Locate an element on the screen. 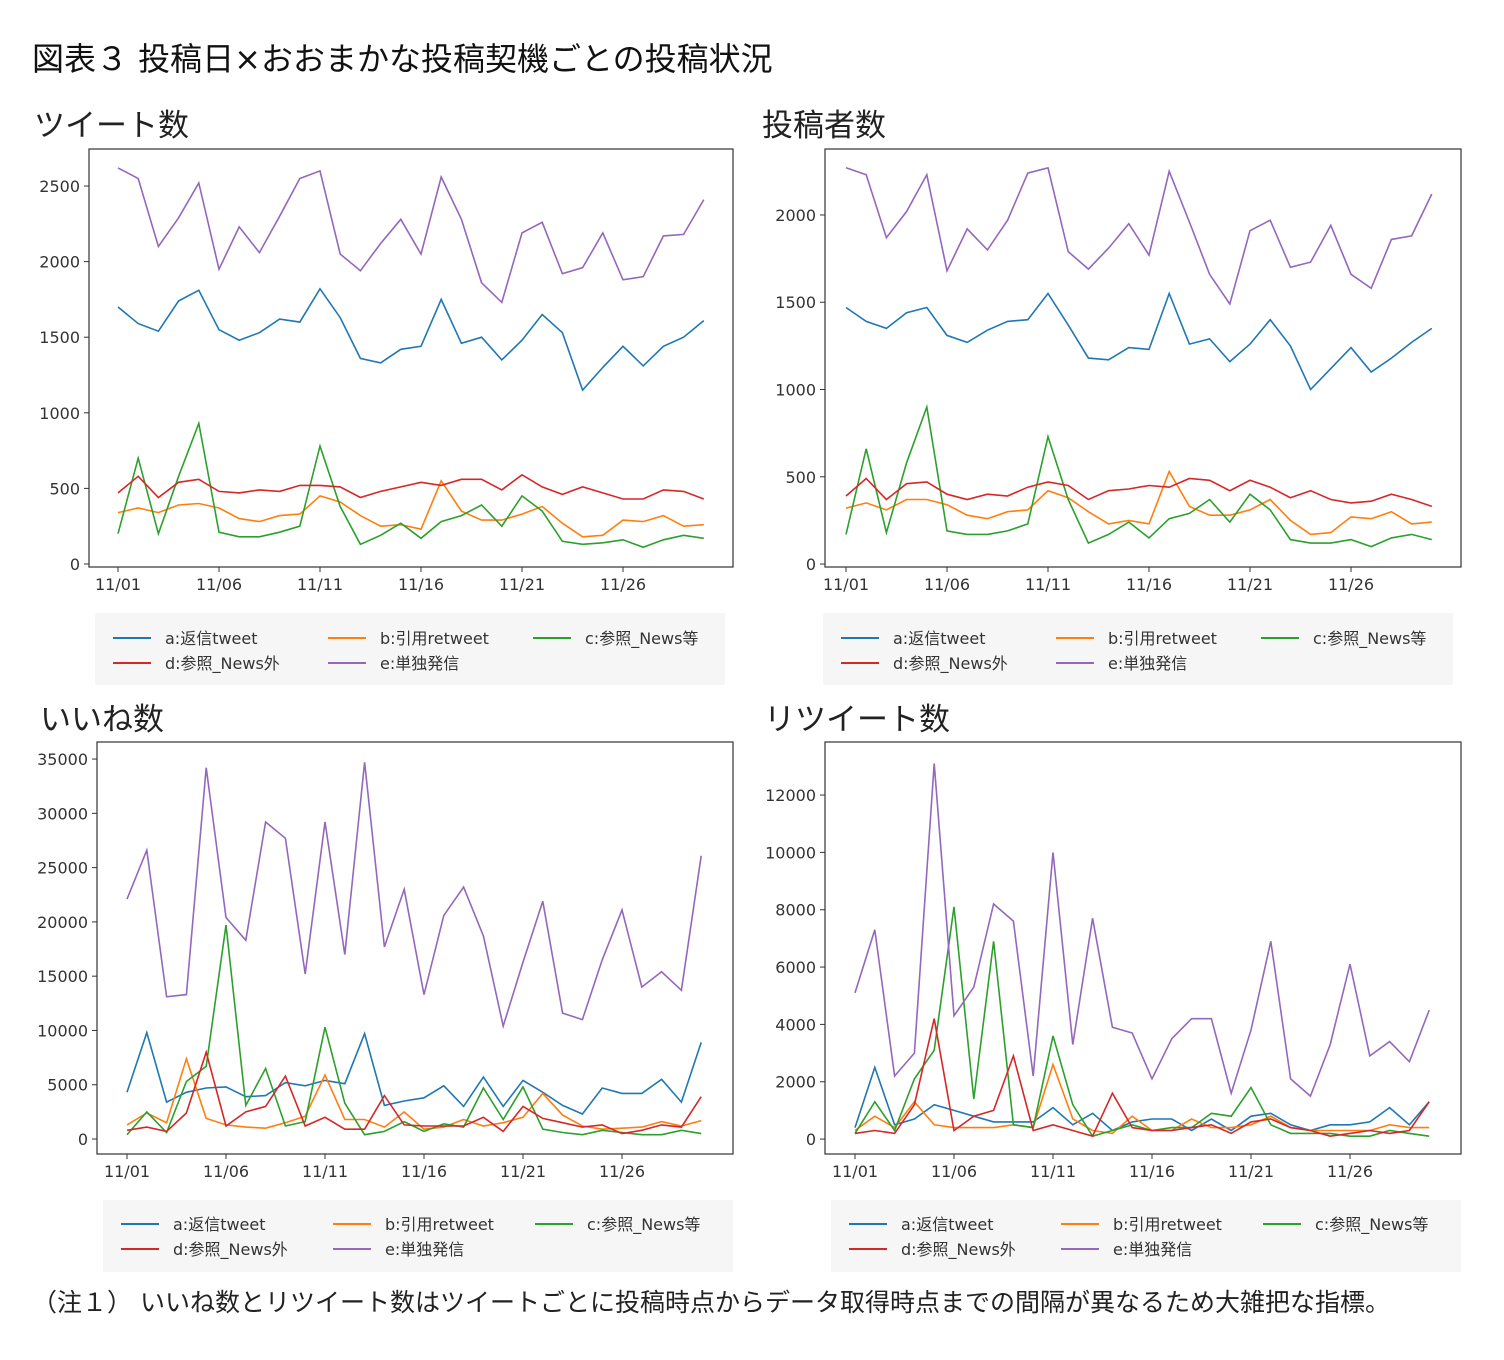 This screenshot has height=1360, width=1504. y-tick-label: 30000 is located at coordinates (62, 813).